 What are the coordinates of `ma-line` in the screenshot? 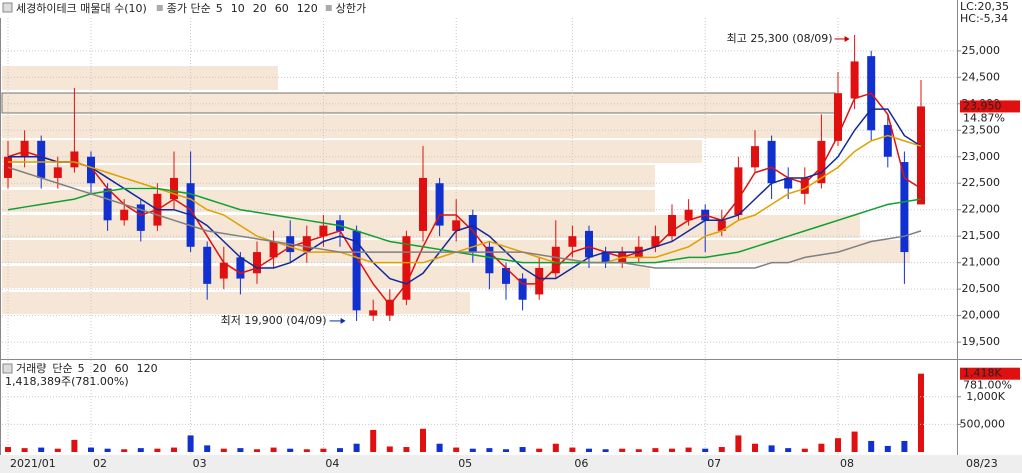 It's located at (464, 225).